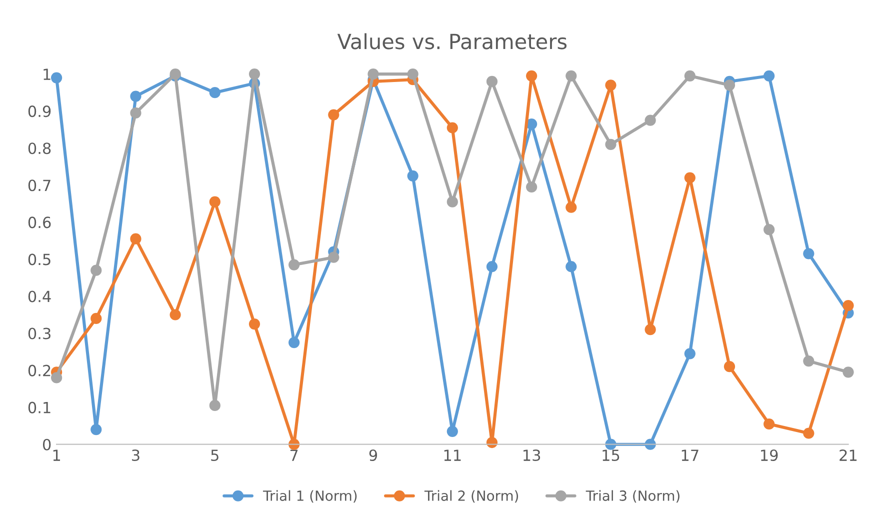  Describe the element at coordinates (769, 455) in the screenshot. I see `x-tick-label: 19` at that location.